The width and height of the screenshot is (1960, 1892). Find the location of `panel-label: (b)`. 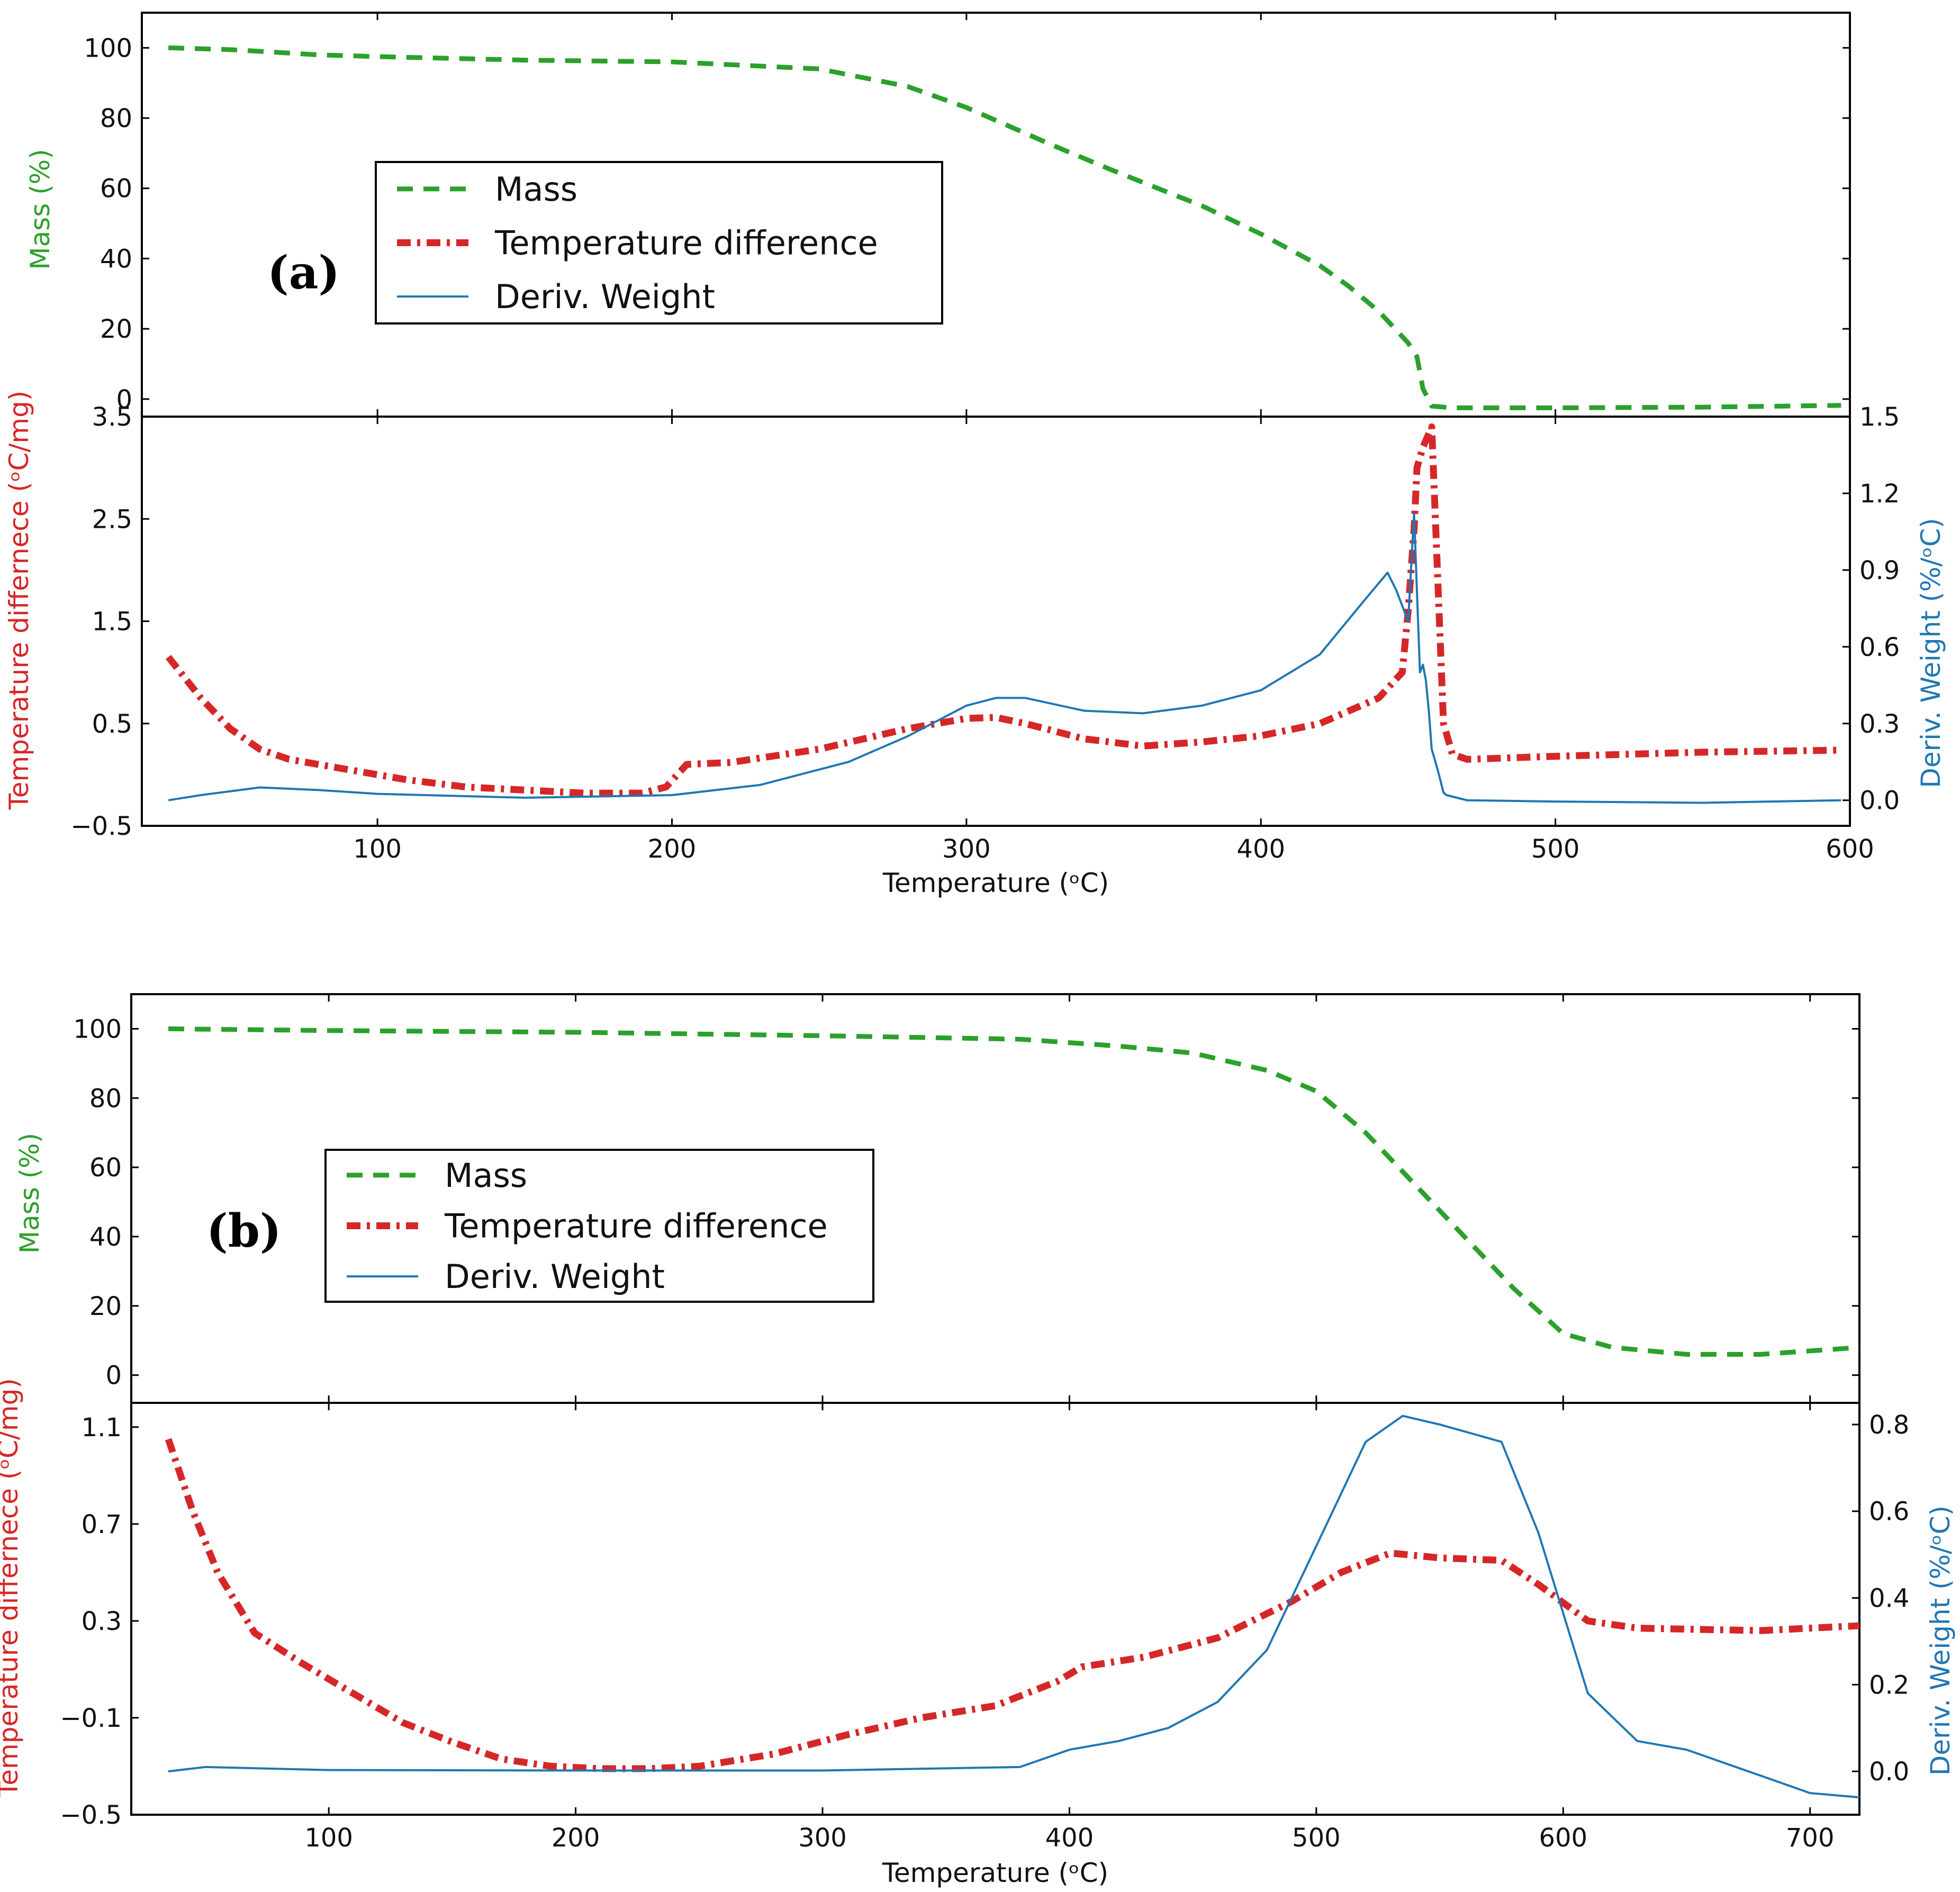

panel-label: (b) is located at coordinates (244, 1231).